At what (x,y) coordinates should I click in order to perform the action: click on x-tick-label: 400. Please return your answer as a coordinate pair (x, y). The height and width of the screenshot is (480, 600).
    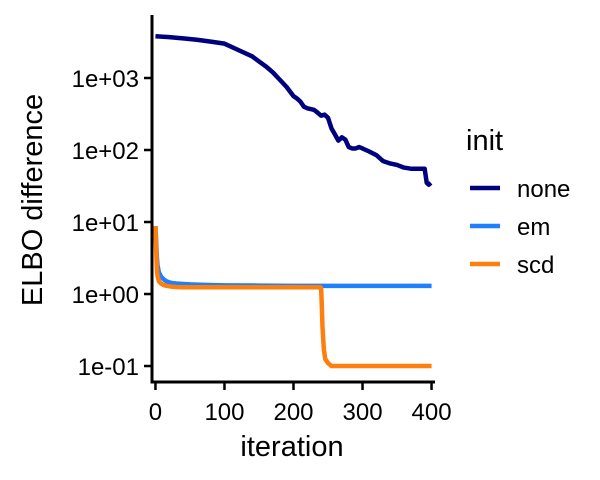
    Looking at the image, I should click on (432, 412).